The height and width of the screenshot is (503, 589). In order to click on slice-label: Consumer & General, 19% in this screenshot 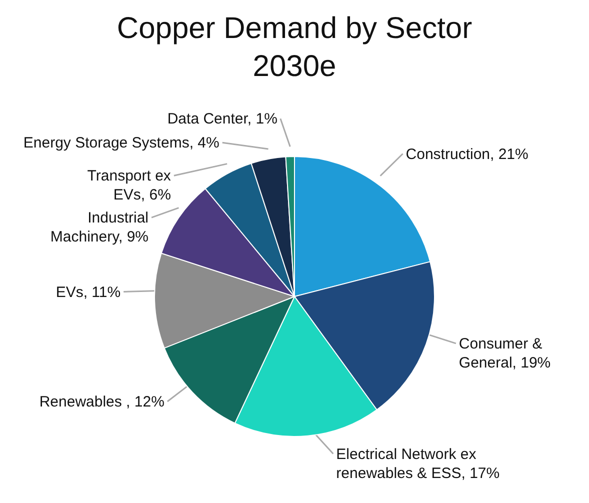, I will do `click(504, 353)`.